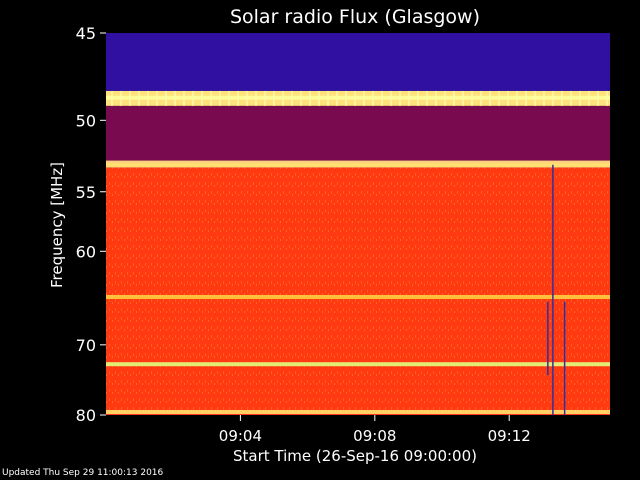 Image resolution: width=640 pixels, height=480 pixels. What do you see at coordinates (86, 251) in the screenshot?
I see `y-tick-label-3: 60` at bounding box center [86, 251].